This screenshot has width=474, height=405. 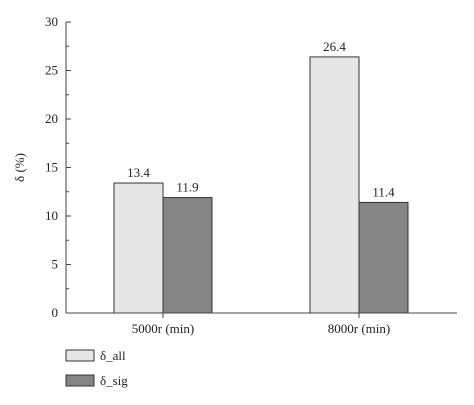 I want to click on data-label: 13.4, so click(x=138, y=172).